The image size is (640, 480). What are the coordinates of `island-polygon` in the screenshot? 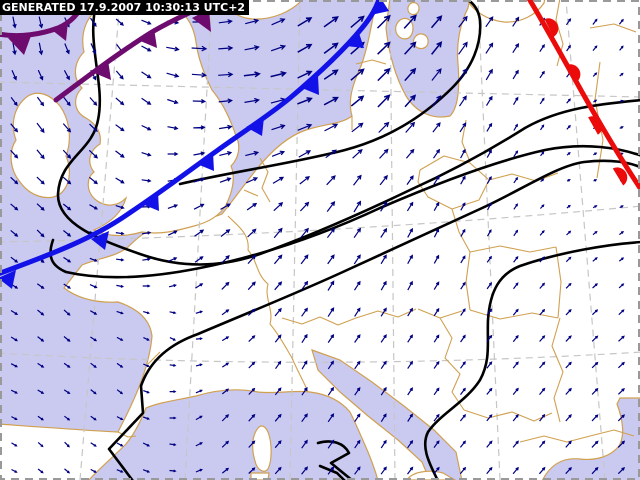 It's located at (262, 448).